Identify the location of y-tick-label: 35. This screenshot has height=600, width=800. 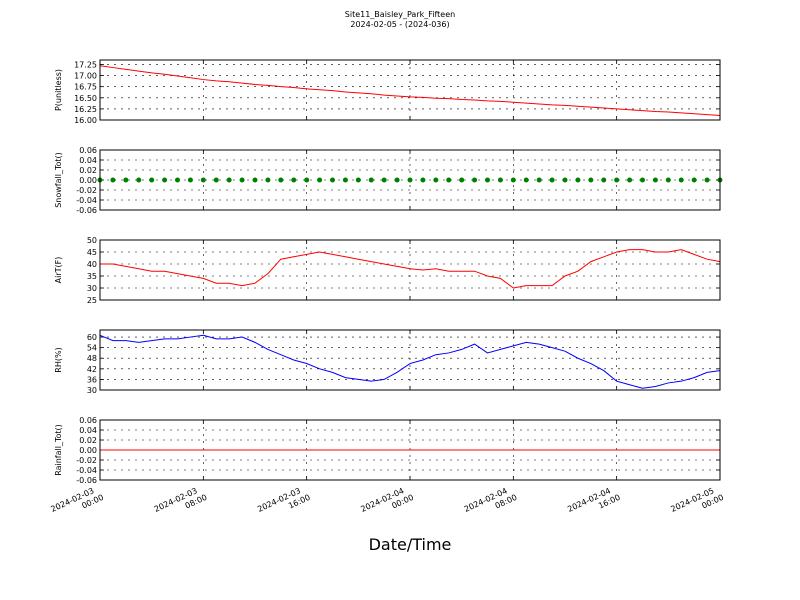
(92, 276).